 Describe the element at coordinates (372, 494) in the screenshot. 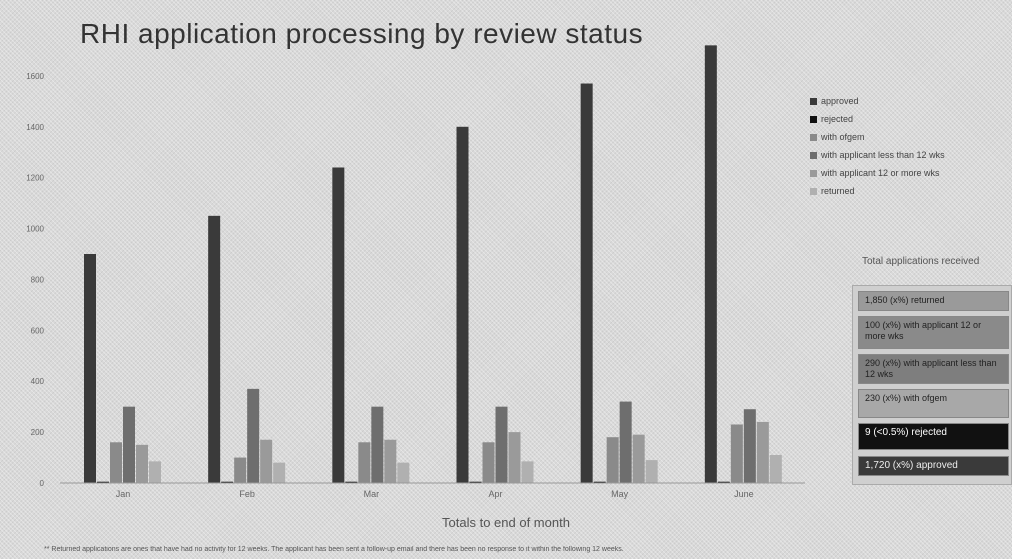

I see `x-tick-label: Mar` at that location.